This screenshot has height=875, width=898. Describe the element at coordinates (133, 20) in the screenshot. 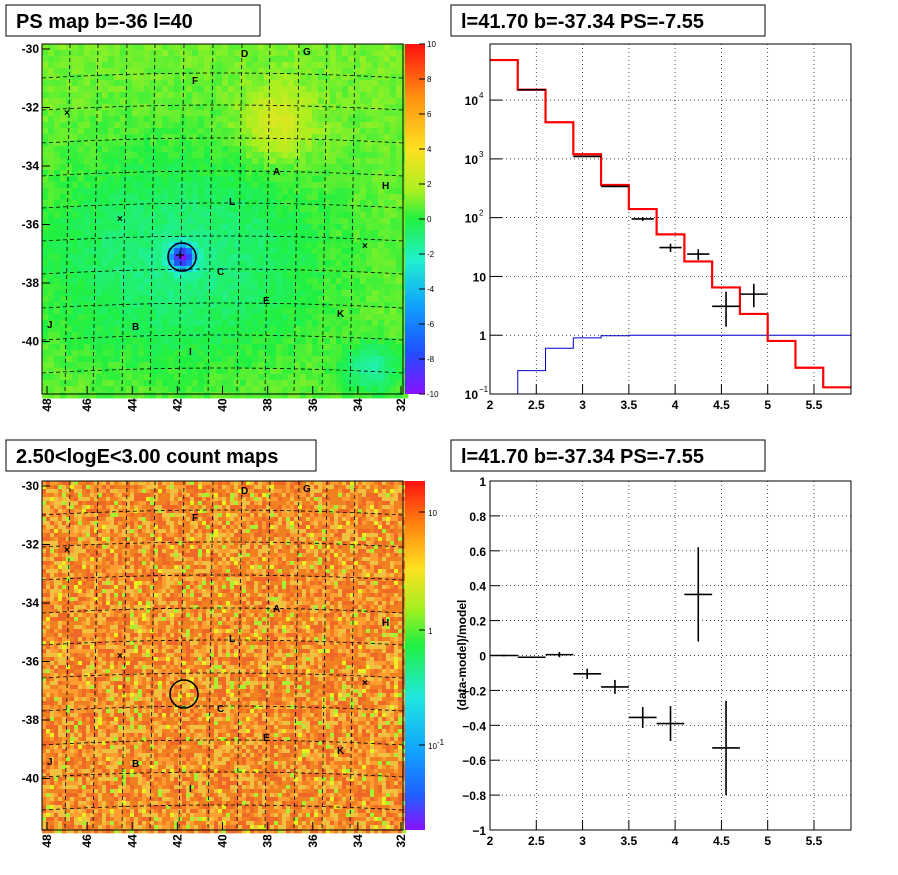

I see `ps-map-title-box` at that location.